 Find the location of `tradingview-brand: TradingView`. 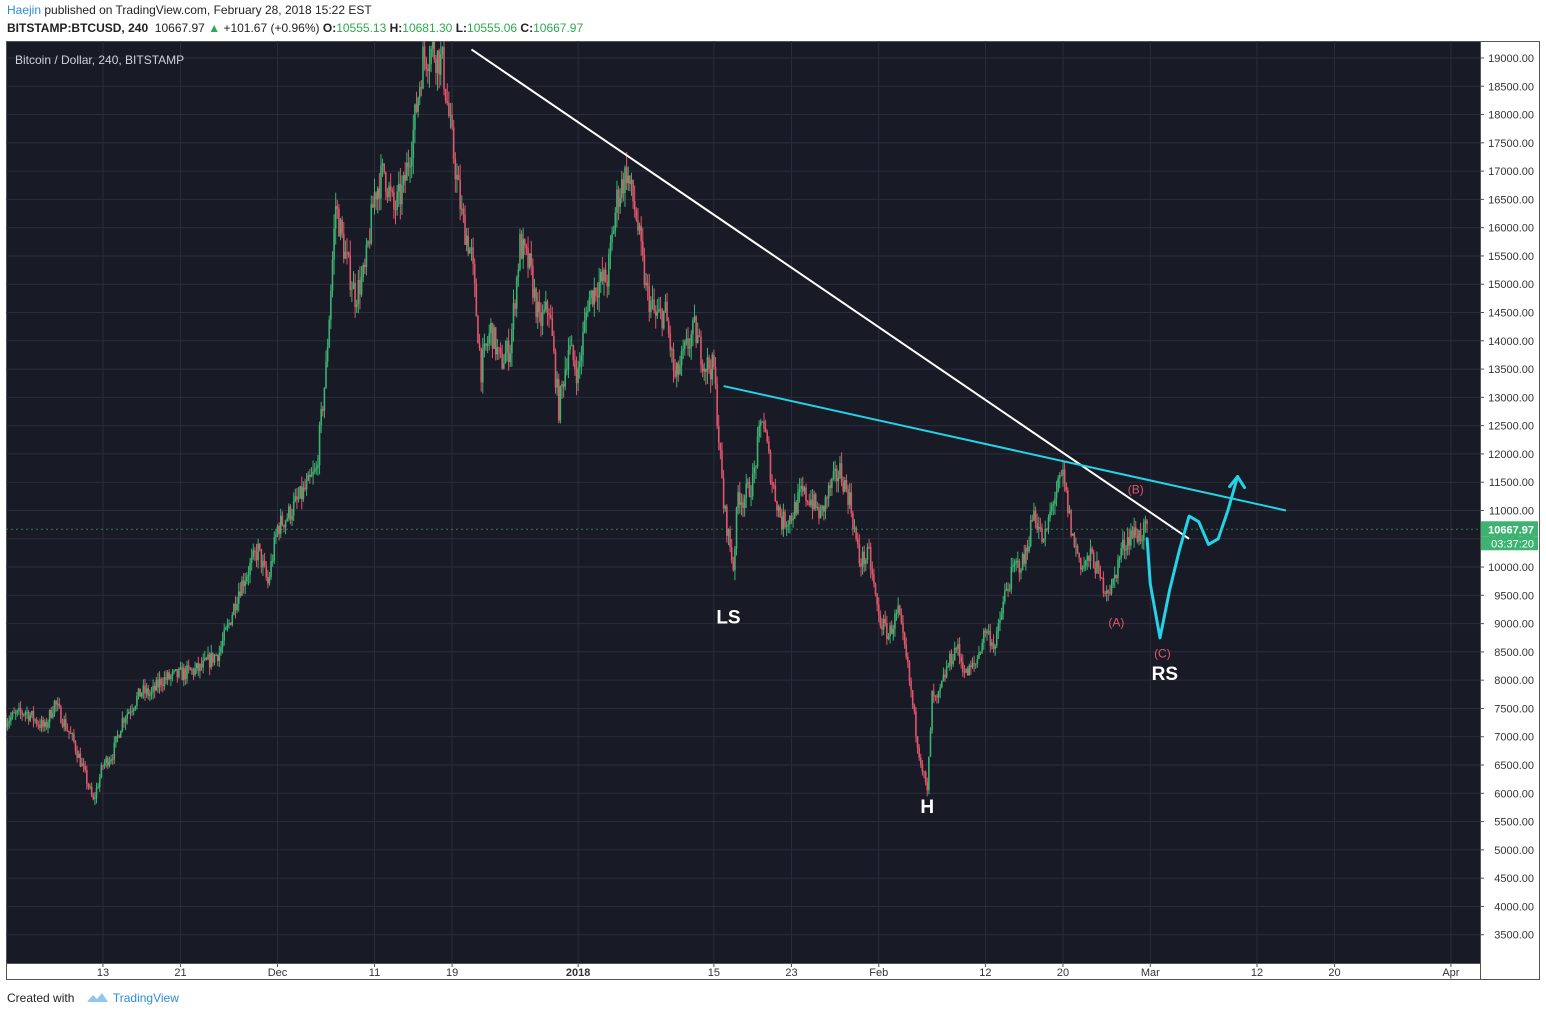

tradingview-brand: TradingView is located at coordinates (145, 998).